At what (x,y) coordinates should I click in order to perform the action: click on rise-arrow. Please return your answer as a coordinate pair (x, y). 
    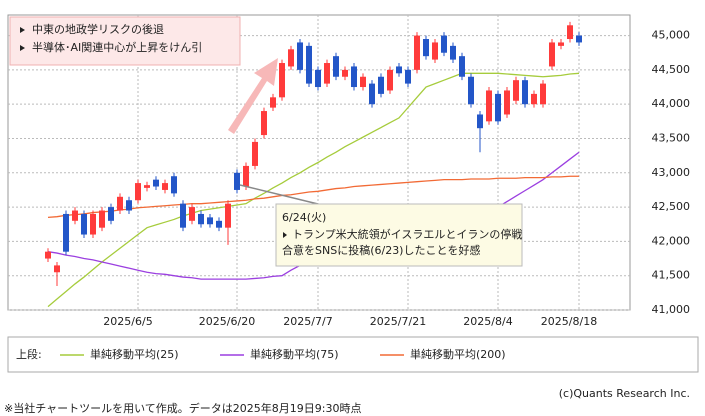
    Looking at the image, I should click on (253, 96).